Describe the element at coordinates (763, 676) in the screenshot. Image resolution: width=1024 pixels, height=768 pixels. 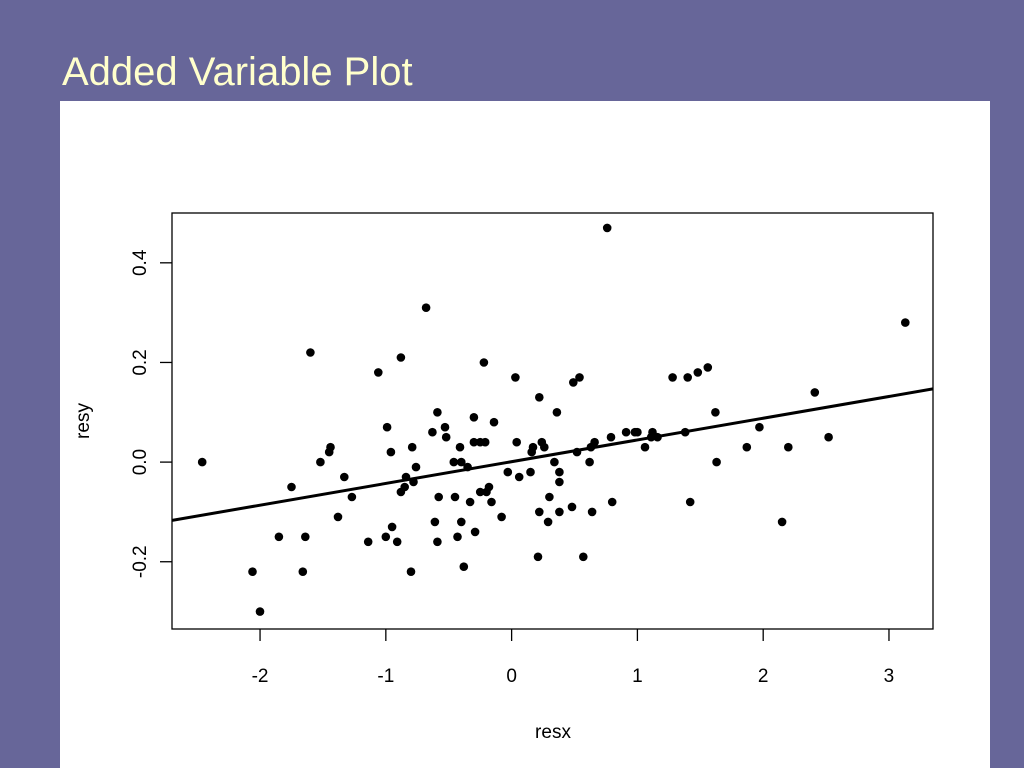
I see `x-tick-label: 2` at that location.